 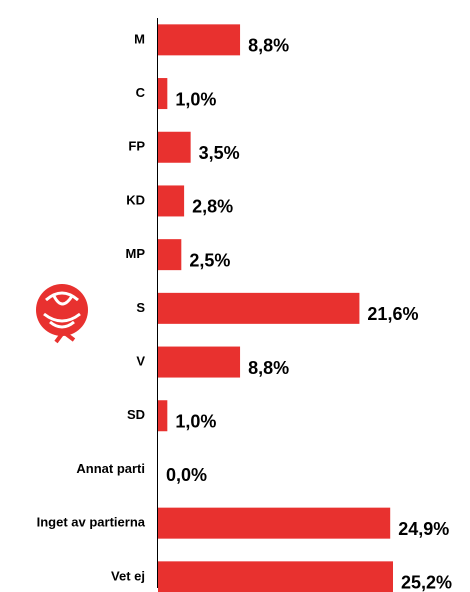 What do you see at coordinates (392, 314) in the screenshot?
I see `value-label: 21,6%` at bounding box center [392, 314].